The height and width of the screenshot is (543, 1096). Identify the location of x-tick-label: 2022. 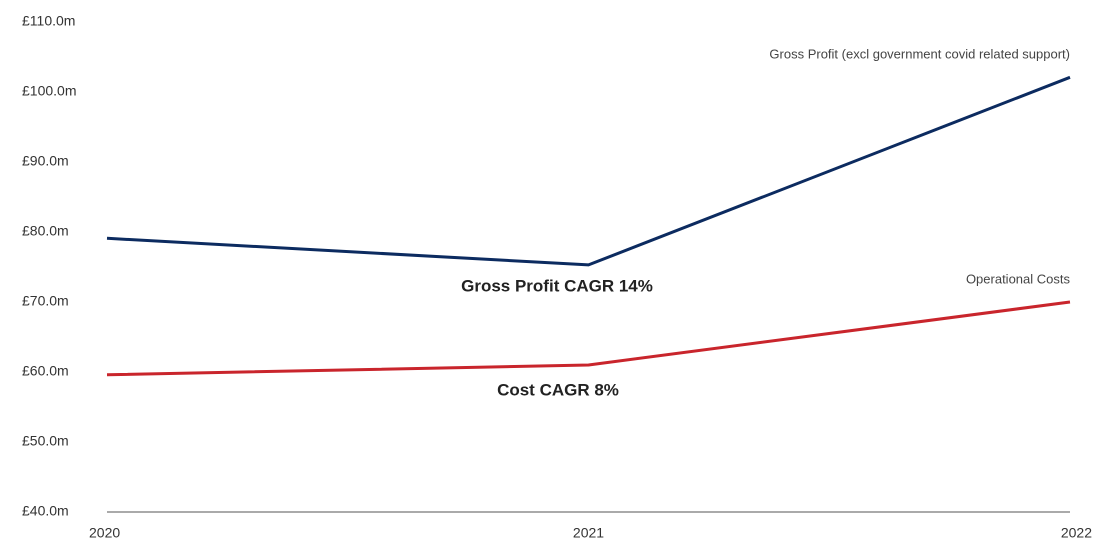
(1076, 533).